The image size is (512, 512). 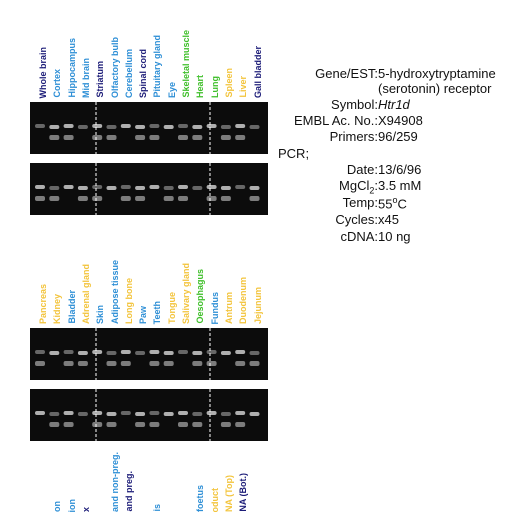 I want to click on lane-label: NA (Bot.), so click(x=243, y=492).